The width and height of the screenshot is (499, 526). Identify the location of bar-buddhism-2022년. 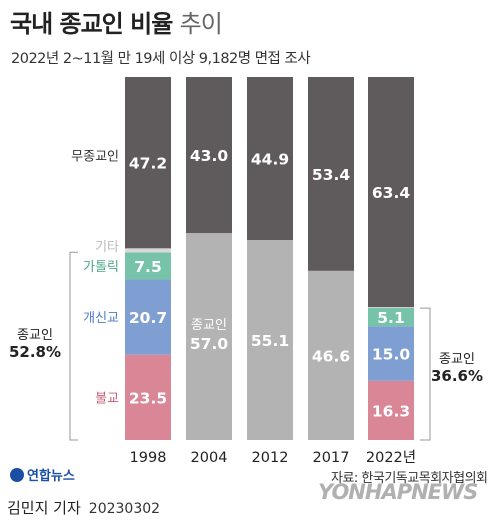
(391, 410).